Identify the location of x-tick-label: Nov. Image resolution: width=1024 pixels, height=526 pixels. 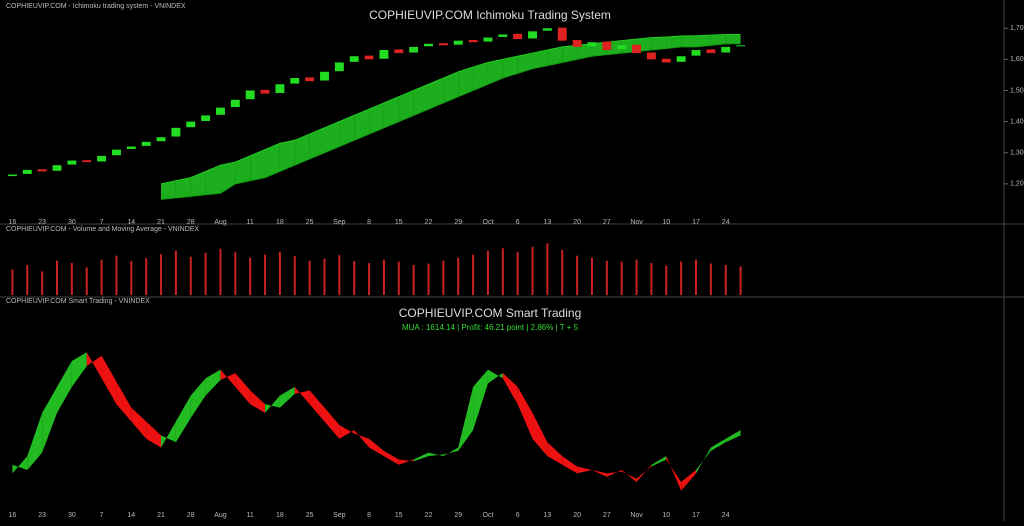
(636, 222).